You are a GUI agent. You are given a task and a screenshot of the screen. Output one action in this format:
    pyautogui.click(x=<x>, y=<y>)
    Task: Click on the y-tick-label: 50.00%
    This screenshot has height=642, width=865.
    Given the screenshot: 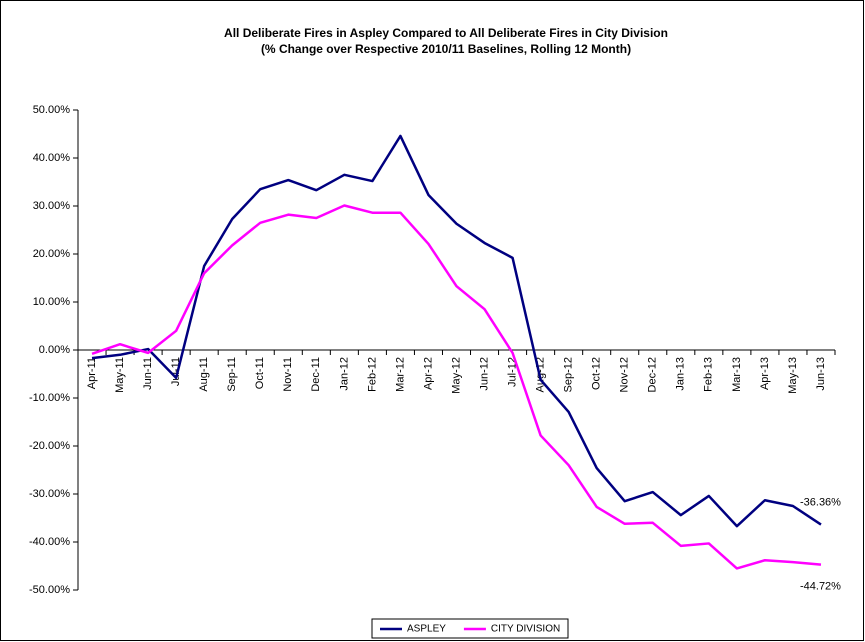 What is the action you would take?
    pyautogui.click(x=52, y=110)
    